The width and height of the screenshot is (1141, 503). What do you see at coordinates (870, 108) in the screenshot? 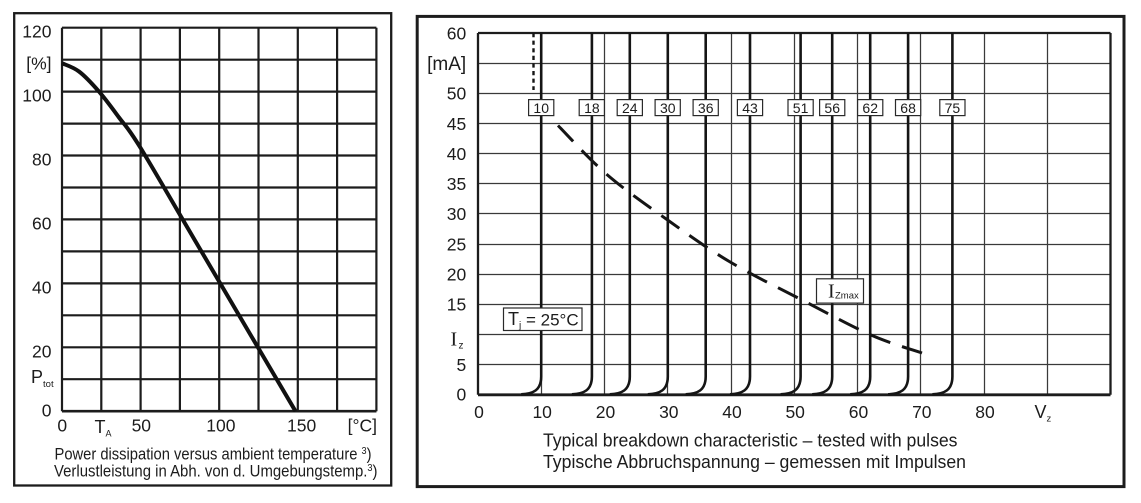
I see `svg-text: 62` at bounding box center [870, 108].